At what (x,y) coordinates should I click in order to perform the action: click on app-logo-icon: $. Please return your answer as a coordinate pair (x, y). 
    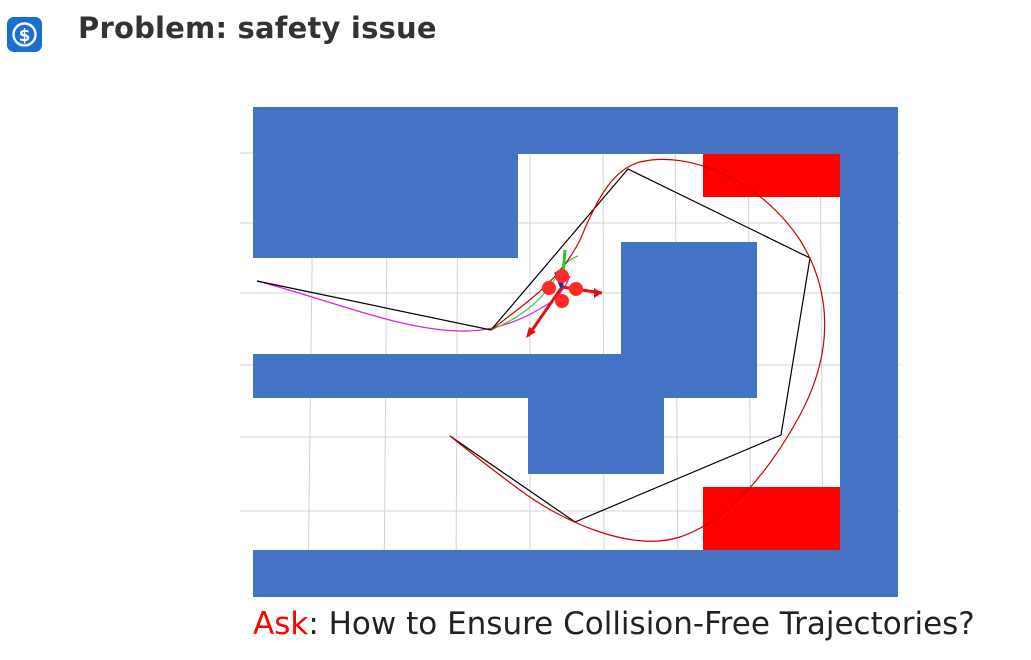
    Looking at the image, I should click on (24, 34).